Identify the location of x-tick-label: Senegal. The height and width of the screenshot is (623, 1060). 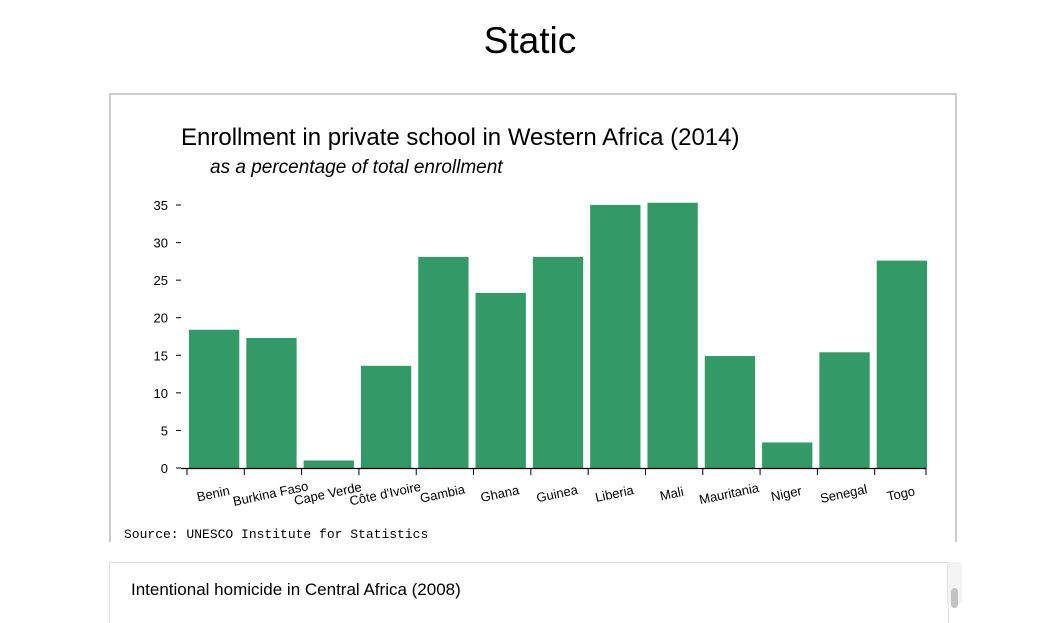
(844, 493).